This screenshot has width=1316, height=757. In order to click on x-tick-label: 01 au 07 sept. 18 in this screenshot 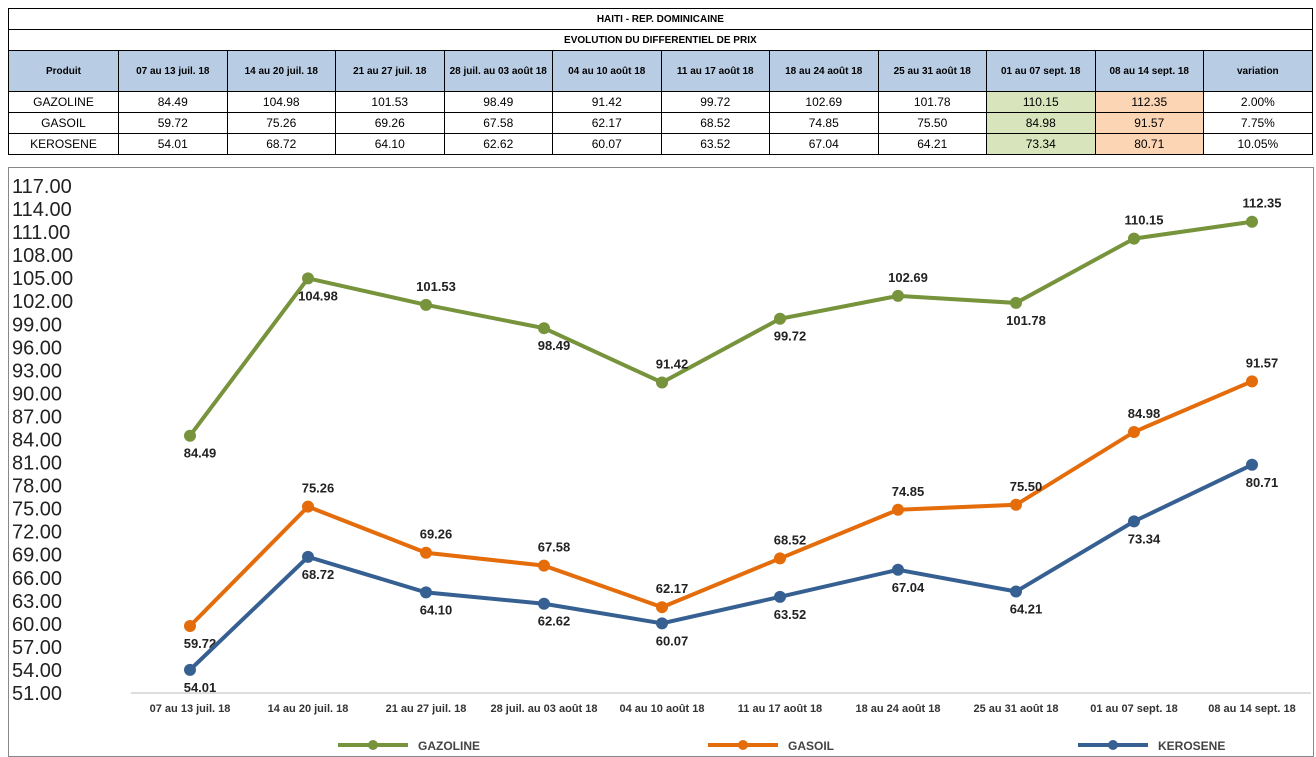, I will do `click(1134, 709)`.